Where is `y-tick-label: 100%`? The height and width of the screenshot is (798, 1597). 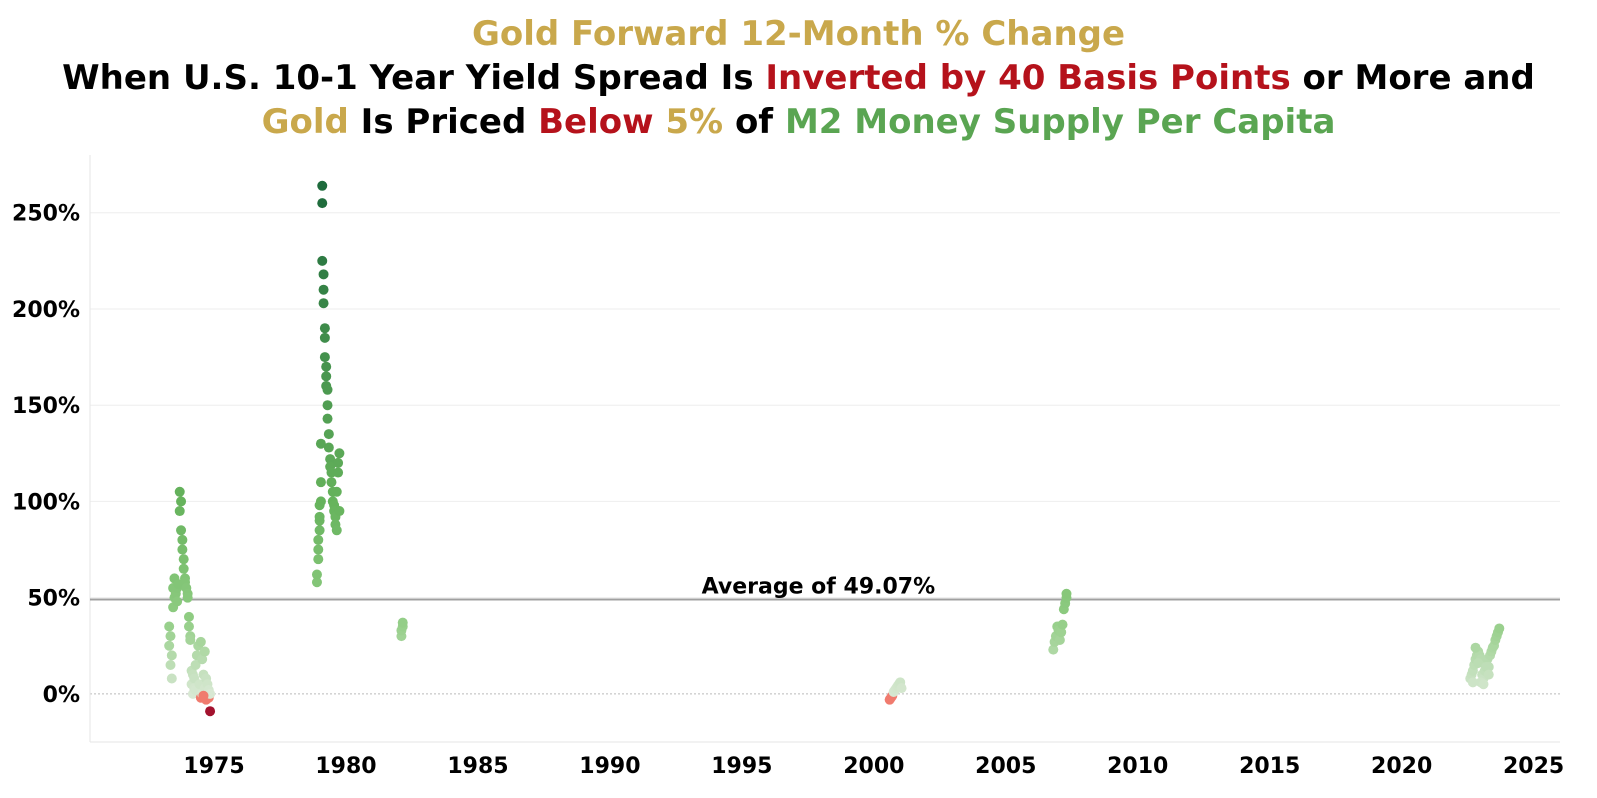 y-tick-label: 100% is located at coordinates (46, 502).